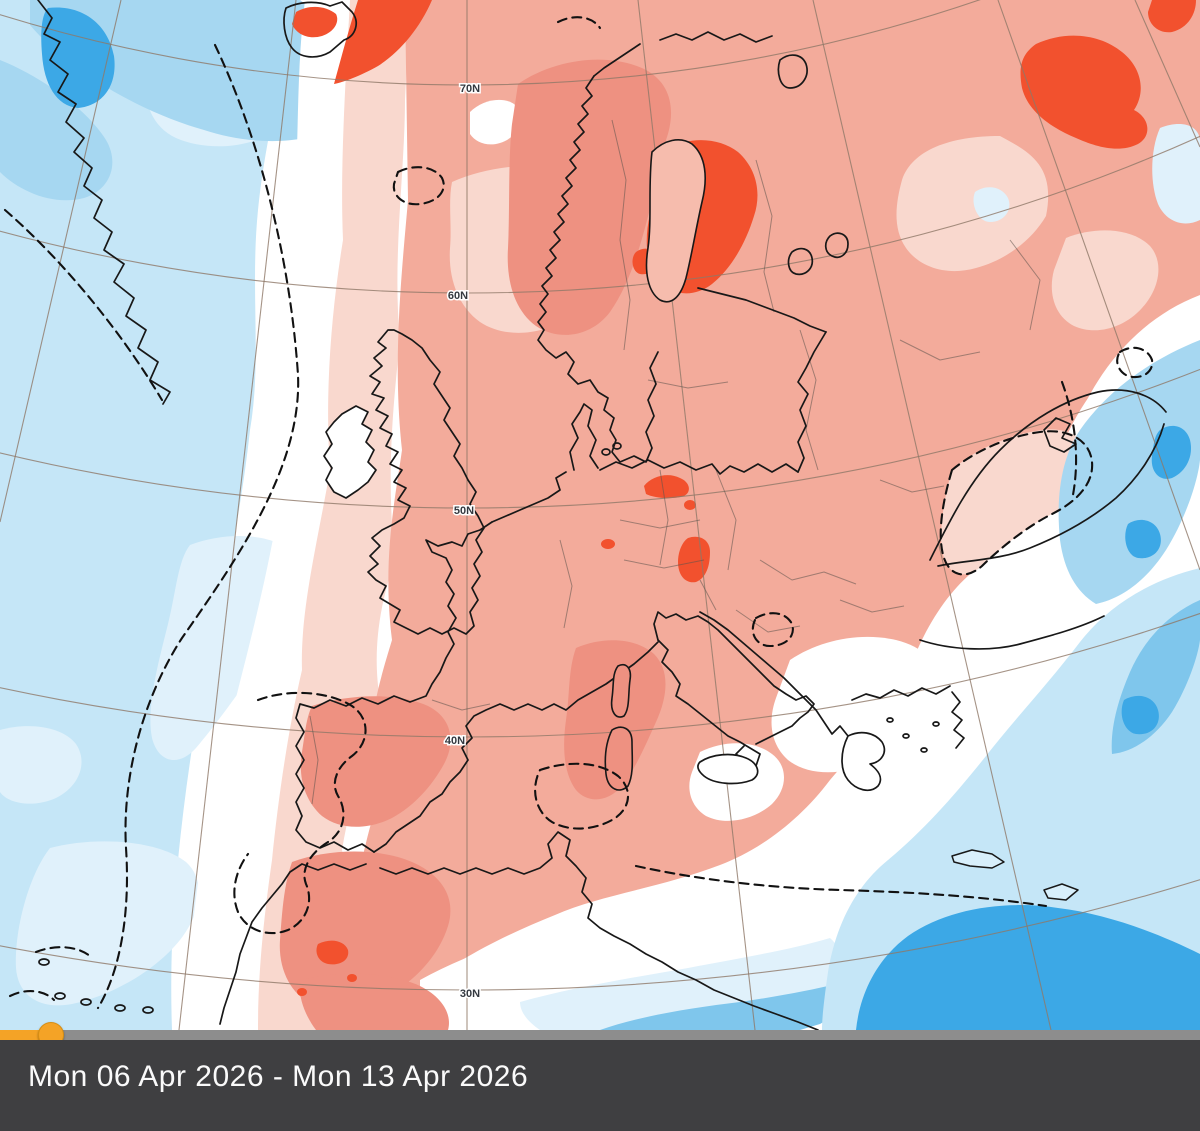 This screenshot has width=1200, height=1131. I want to click on gulf-of-bothnia, so click(675, 221).